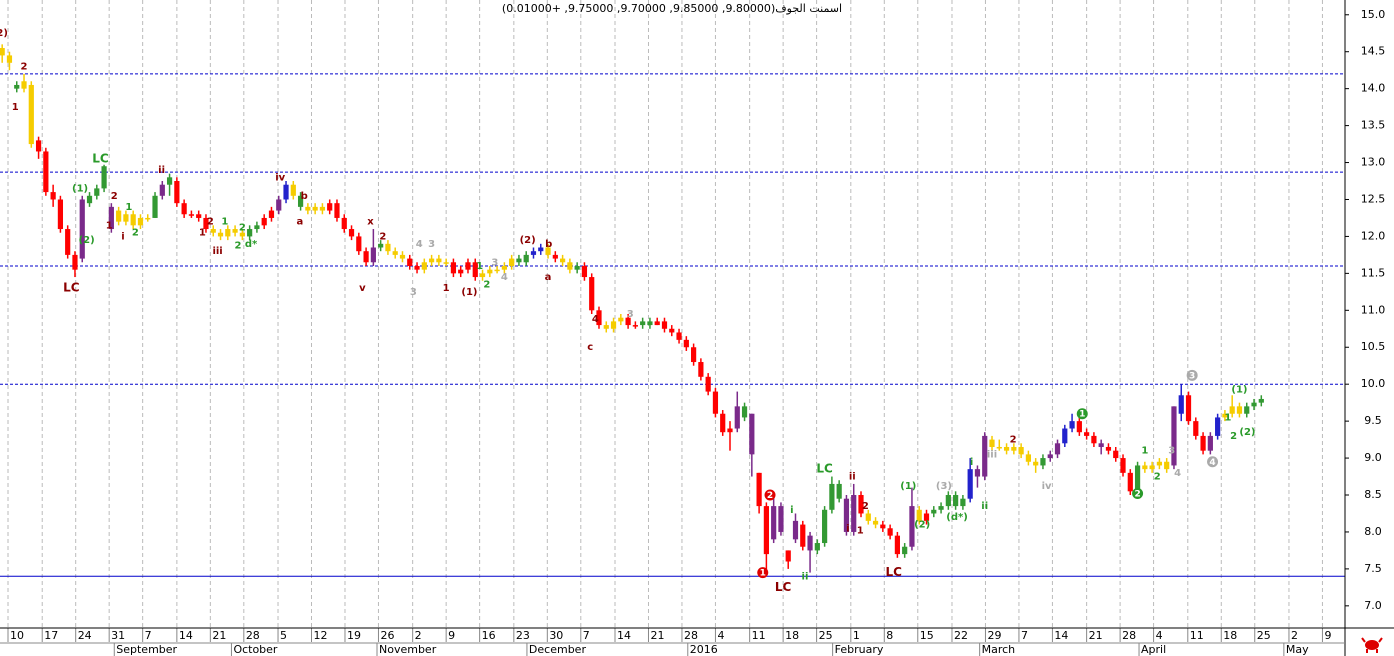 The height and width of the screenshot is (656, 1394). Describe the element at coordinates (1192, 375) in the screenshot. I see `annotation-circle` at that location.